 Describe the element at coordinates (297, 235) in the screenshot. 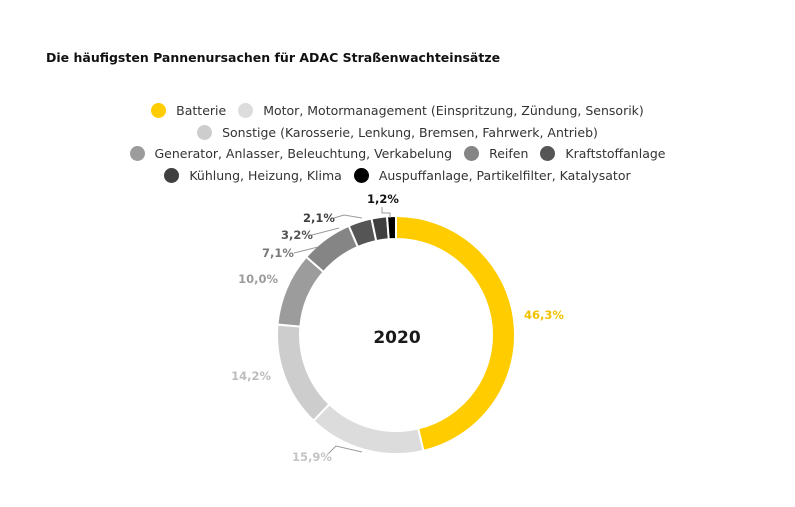

I see `data-label-6: 3,2%` at that location.